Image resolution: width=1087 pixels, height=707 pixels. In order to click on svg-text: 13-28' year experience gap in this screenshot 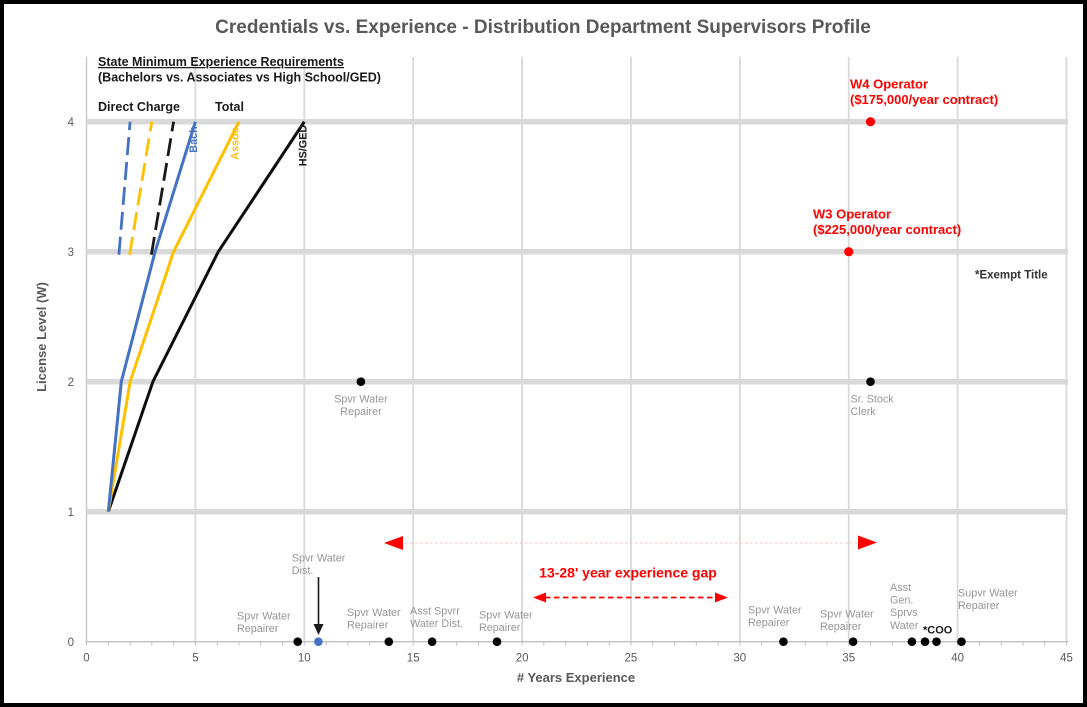, I will do `click(628, 573)`.